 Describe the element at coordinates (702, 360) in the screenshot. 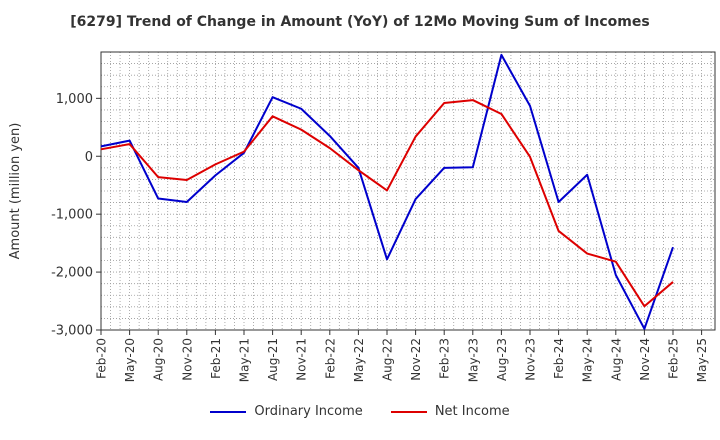

I see `x-tick-label: May-25` at that location.